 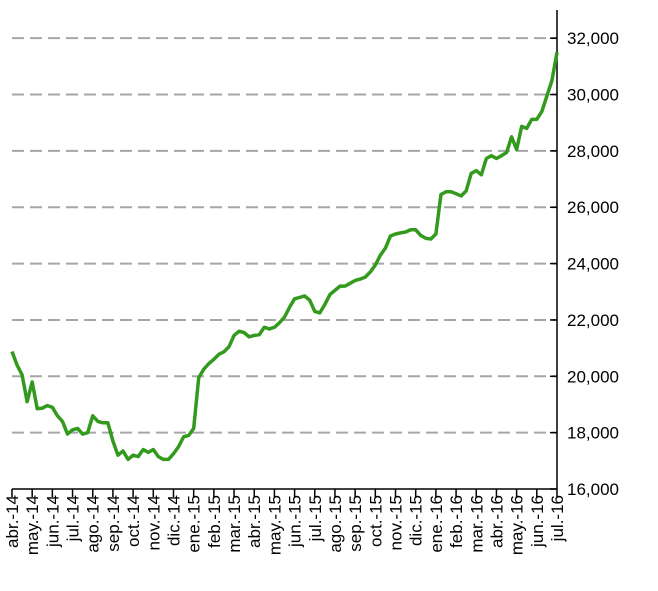 I want to click on x-tick-label: mar.-16, so click(x=476, y=524).